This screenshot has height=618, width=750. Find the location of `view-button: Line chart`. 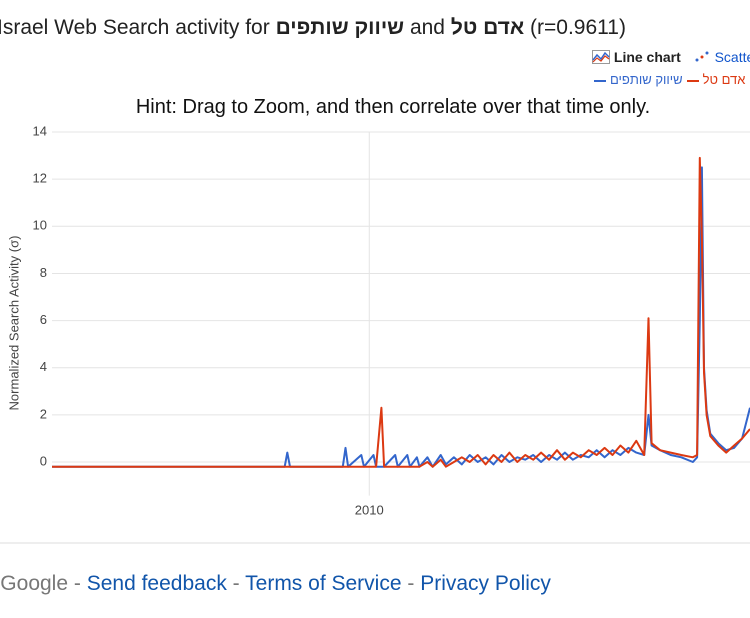

view-button: Line chart is located at coordinates (647, 57).